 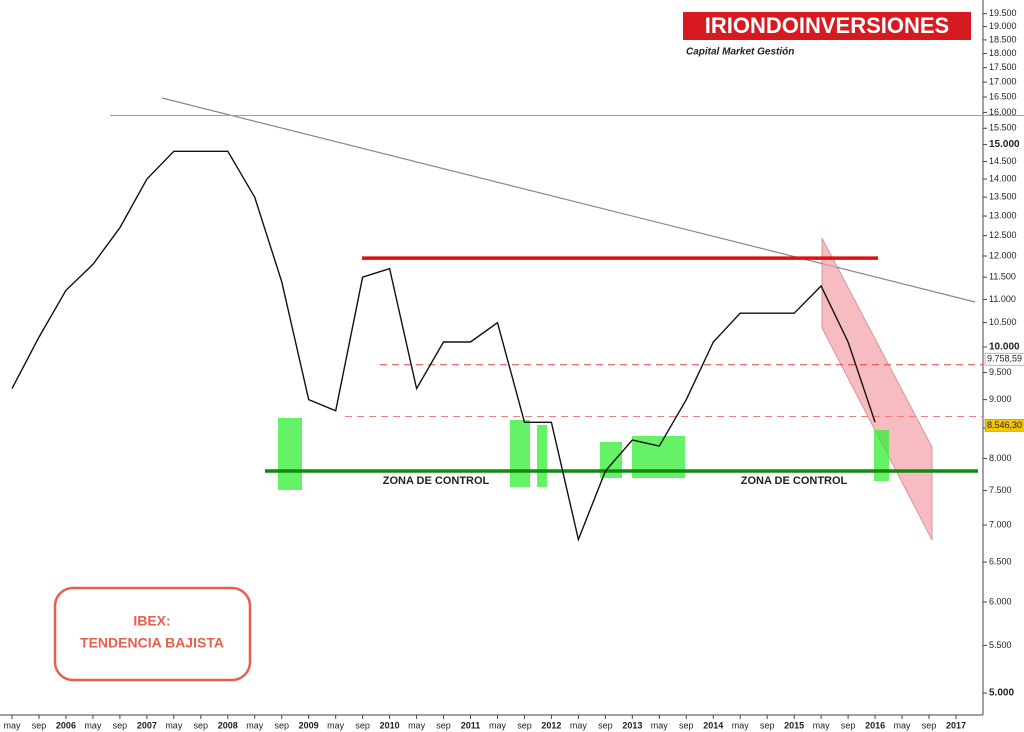 I want to click on y-tick-label: 6.500, so click(x=1000, y=561).